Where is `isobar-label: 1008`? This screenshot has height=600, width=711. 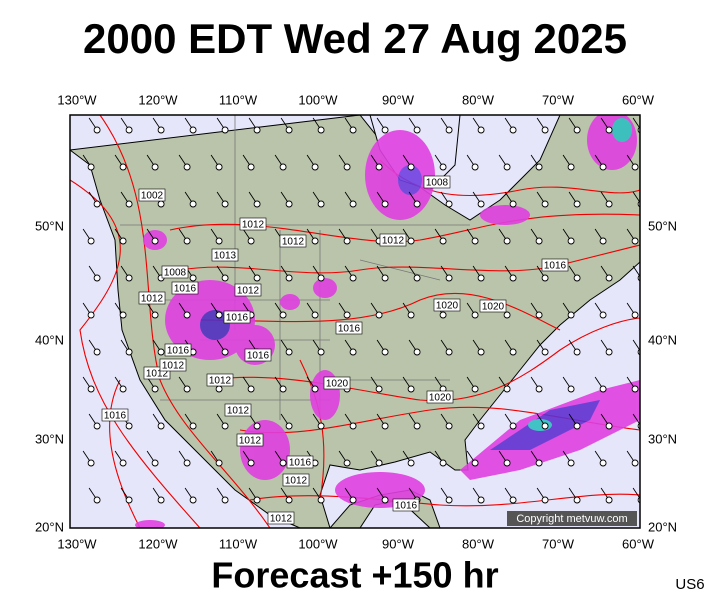
isobar-label: 1008 is located at coordinates (175, 273).